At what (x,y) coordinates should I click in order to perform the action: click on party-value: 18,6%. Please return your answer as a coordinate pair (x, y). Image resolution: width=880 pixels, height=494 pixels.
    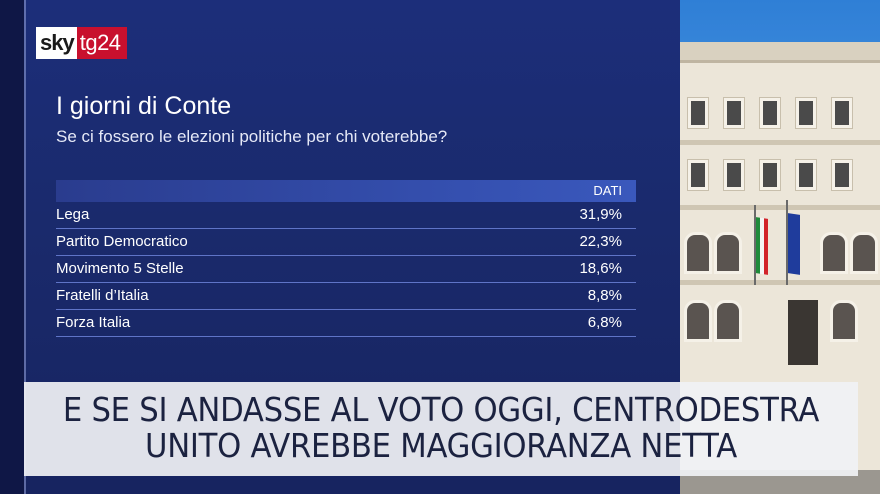
    Looking at the image, I should click on (600, 268).